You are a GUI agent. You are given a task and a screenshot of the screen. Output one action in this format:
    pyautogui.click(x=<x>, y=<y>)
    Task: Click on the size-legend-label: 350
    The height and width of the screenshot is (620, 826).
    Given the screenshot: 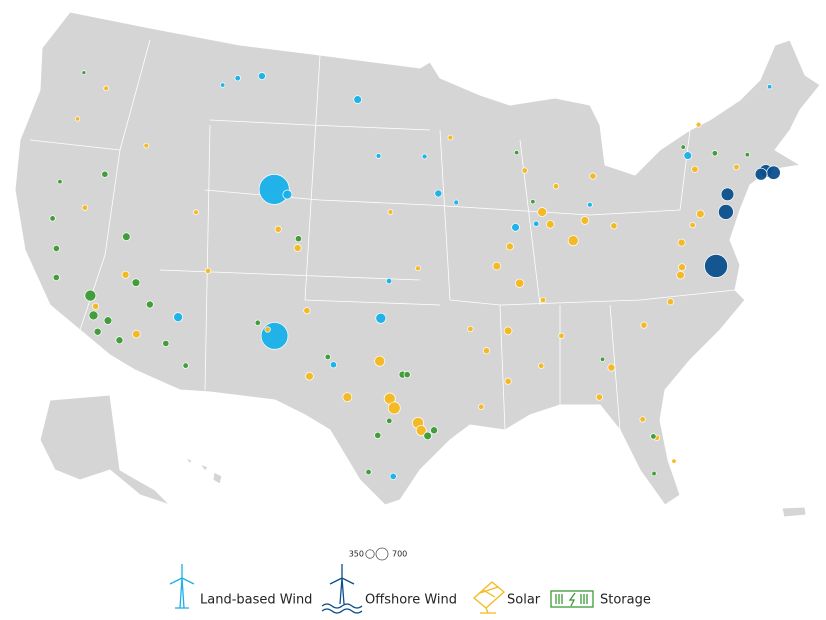 What is the action you would take?
    pyautogui.click(x=356, y=554)
    